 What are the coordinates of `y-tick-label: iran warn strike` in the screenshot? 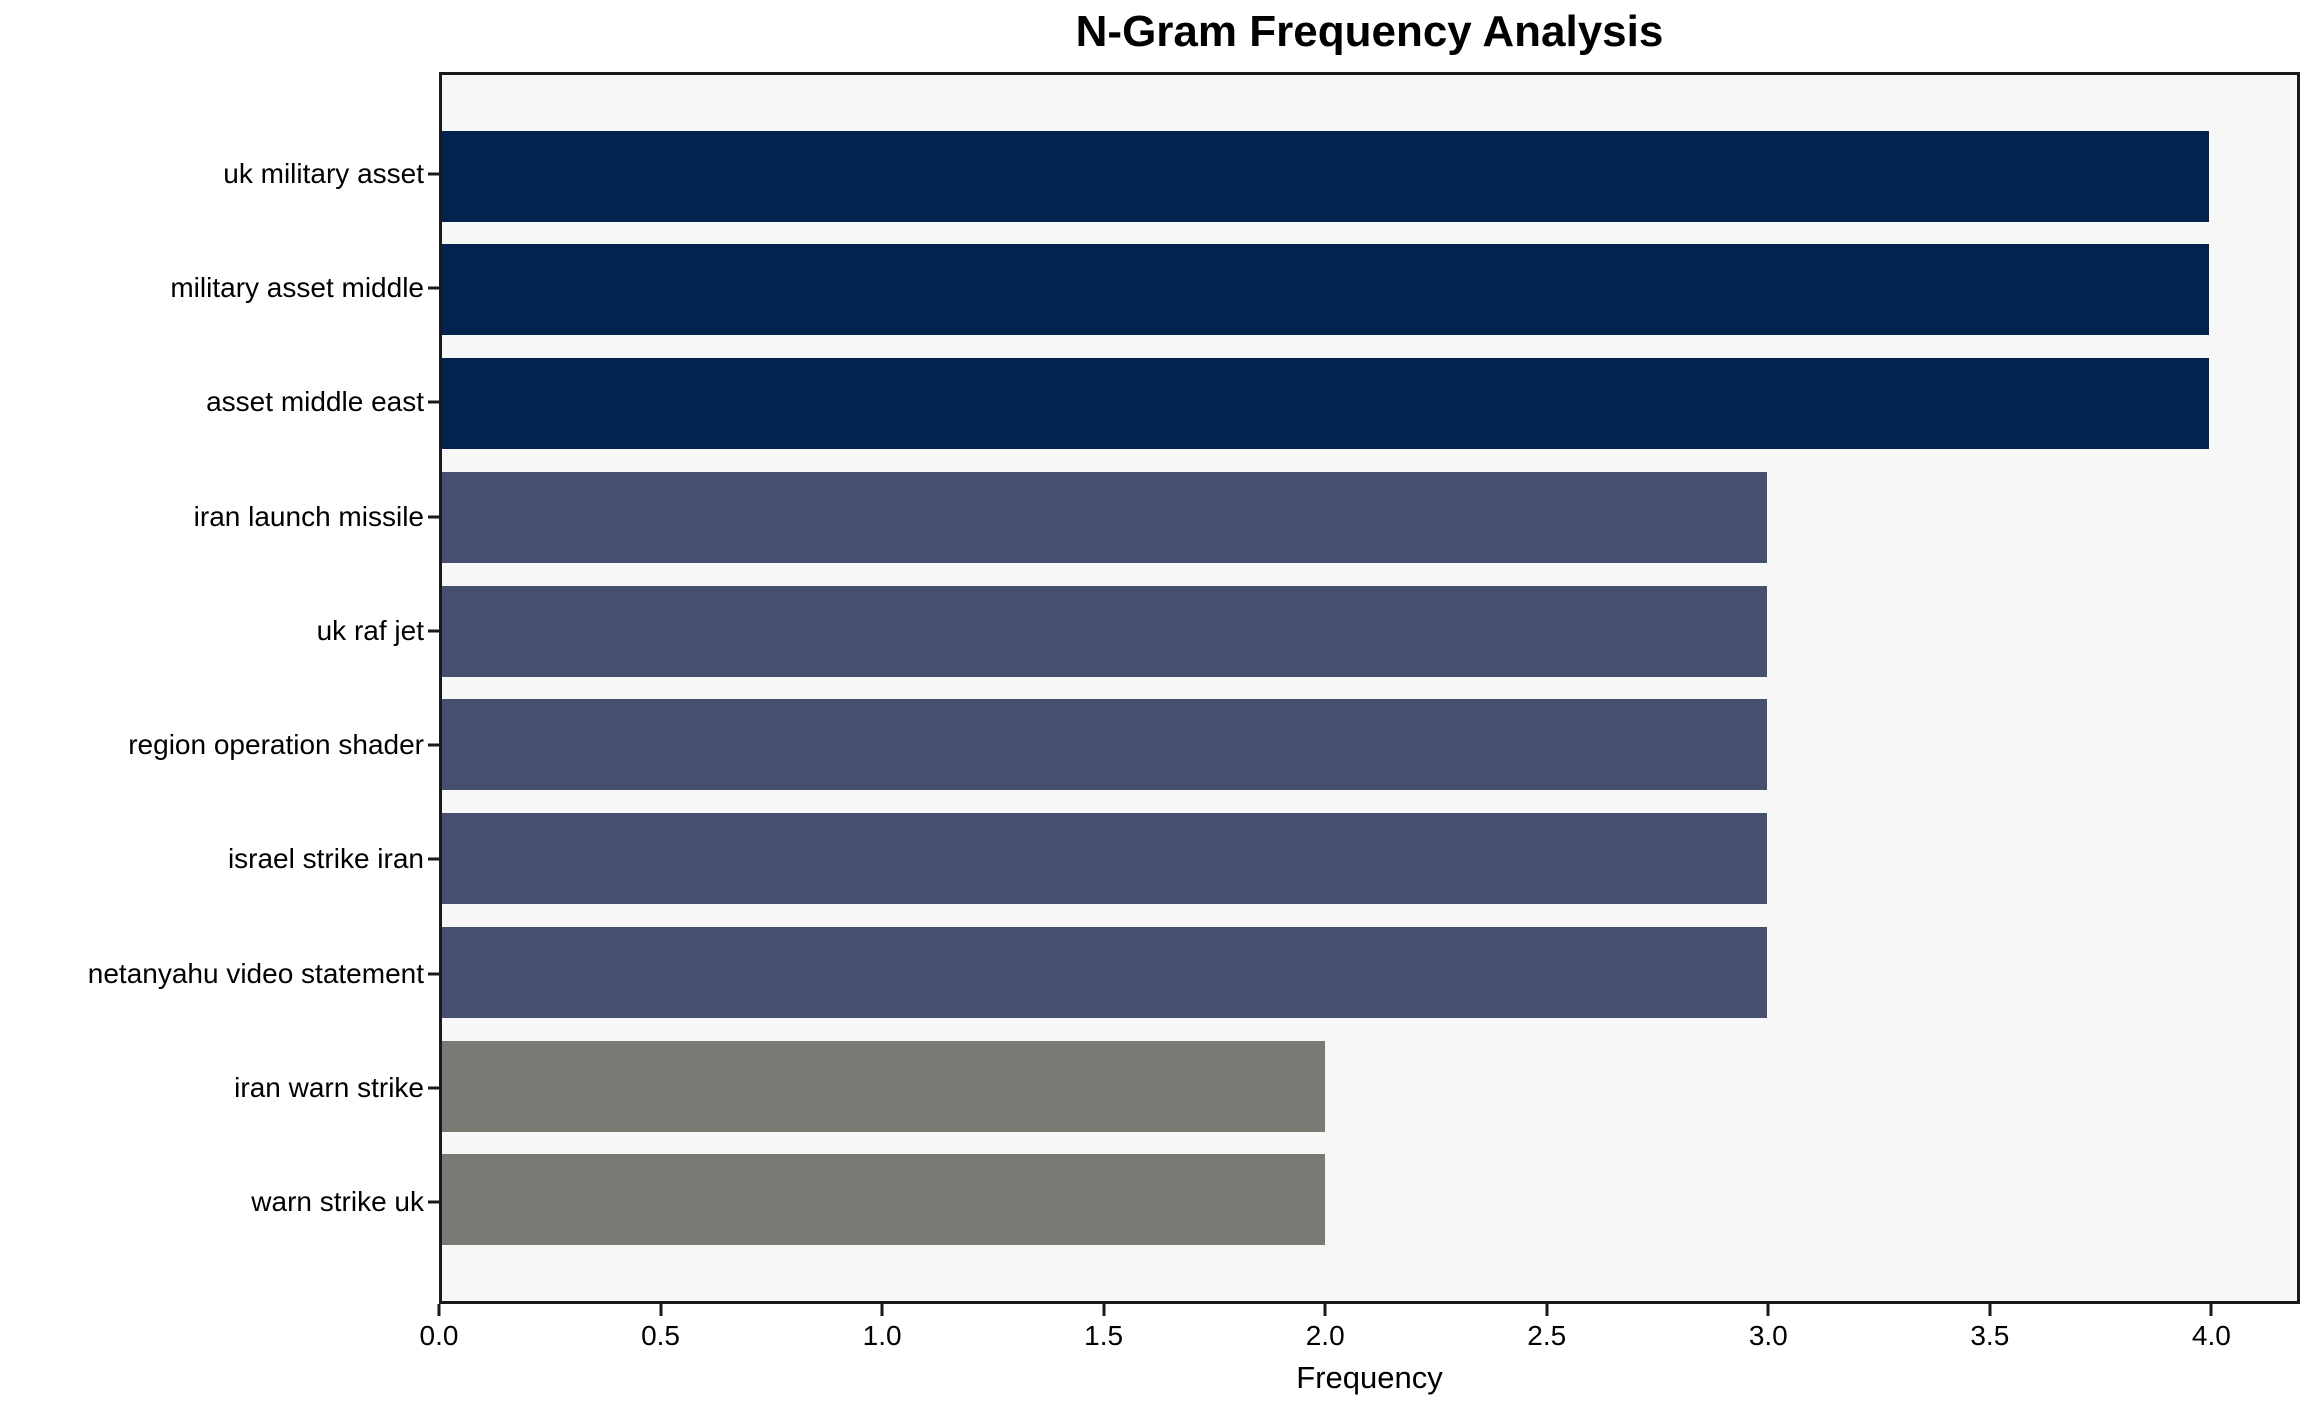 It's located at (329, 1087).